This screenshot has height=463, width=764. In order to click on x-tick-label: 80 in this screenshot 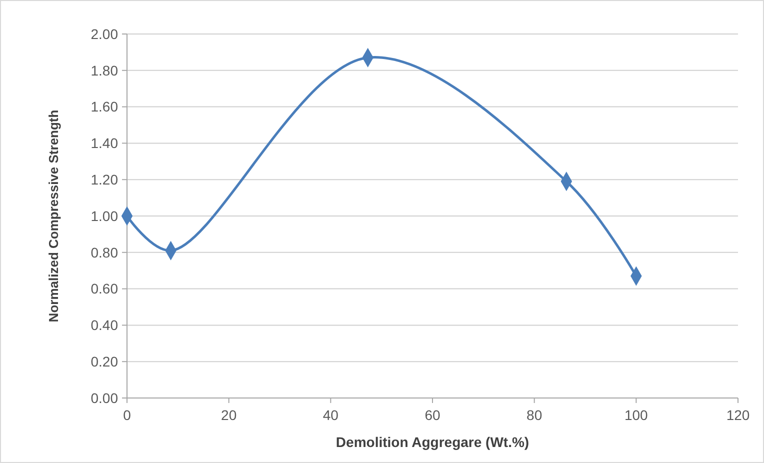, I will do `click(534, 415)`.